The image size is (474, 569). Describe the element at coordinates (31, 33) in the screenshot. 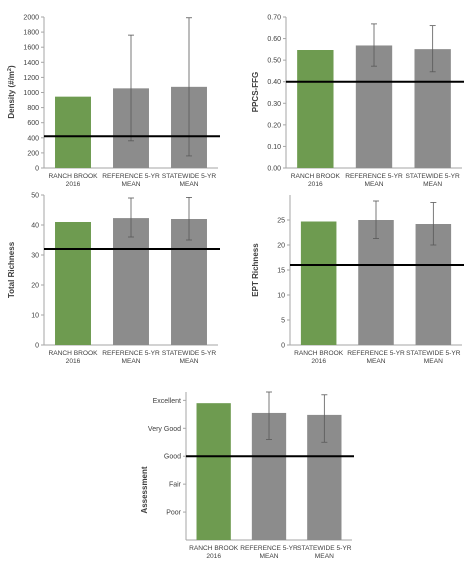

I see `y-tick-label: 1800` at that location.